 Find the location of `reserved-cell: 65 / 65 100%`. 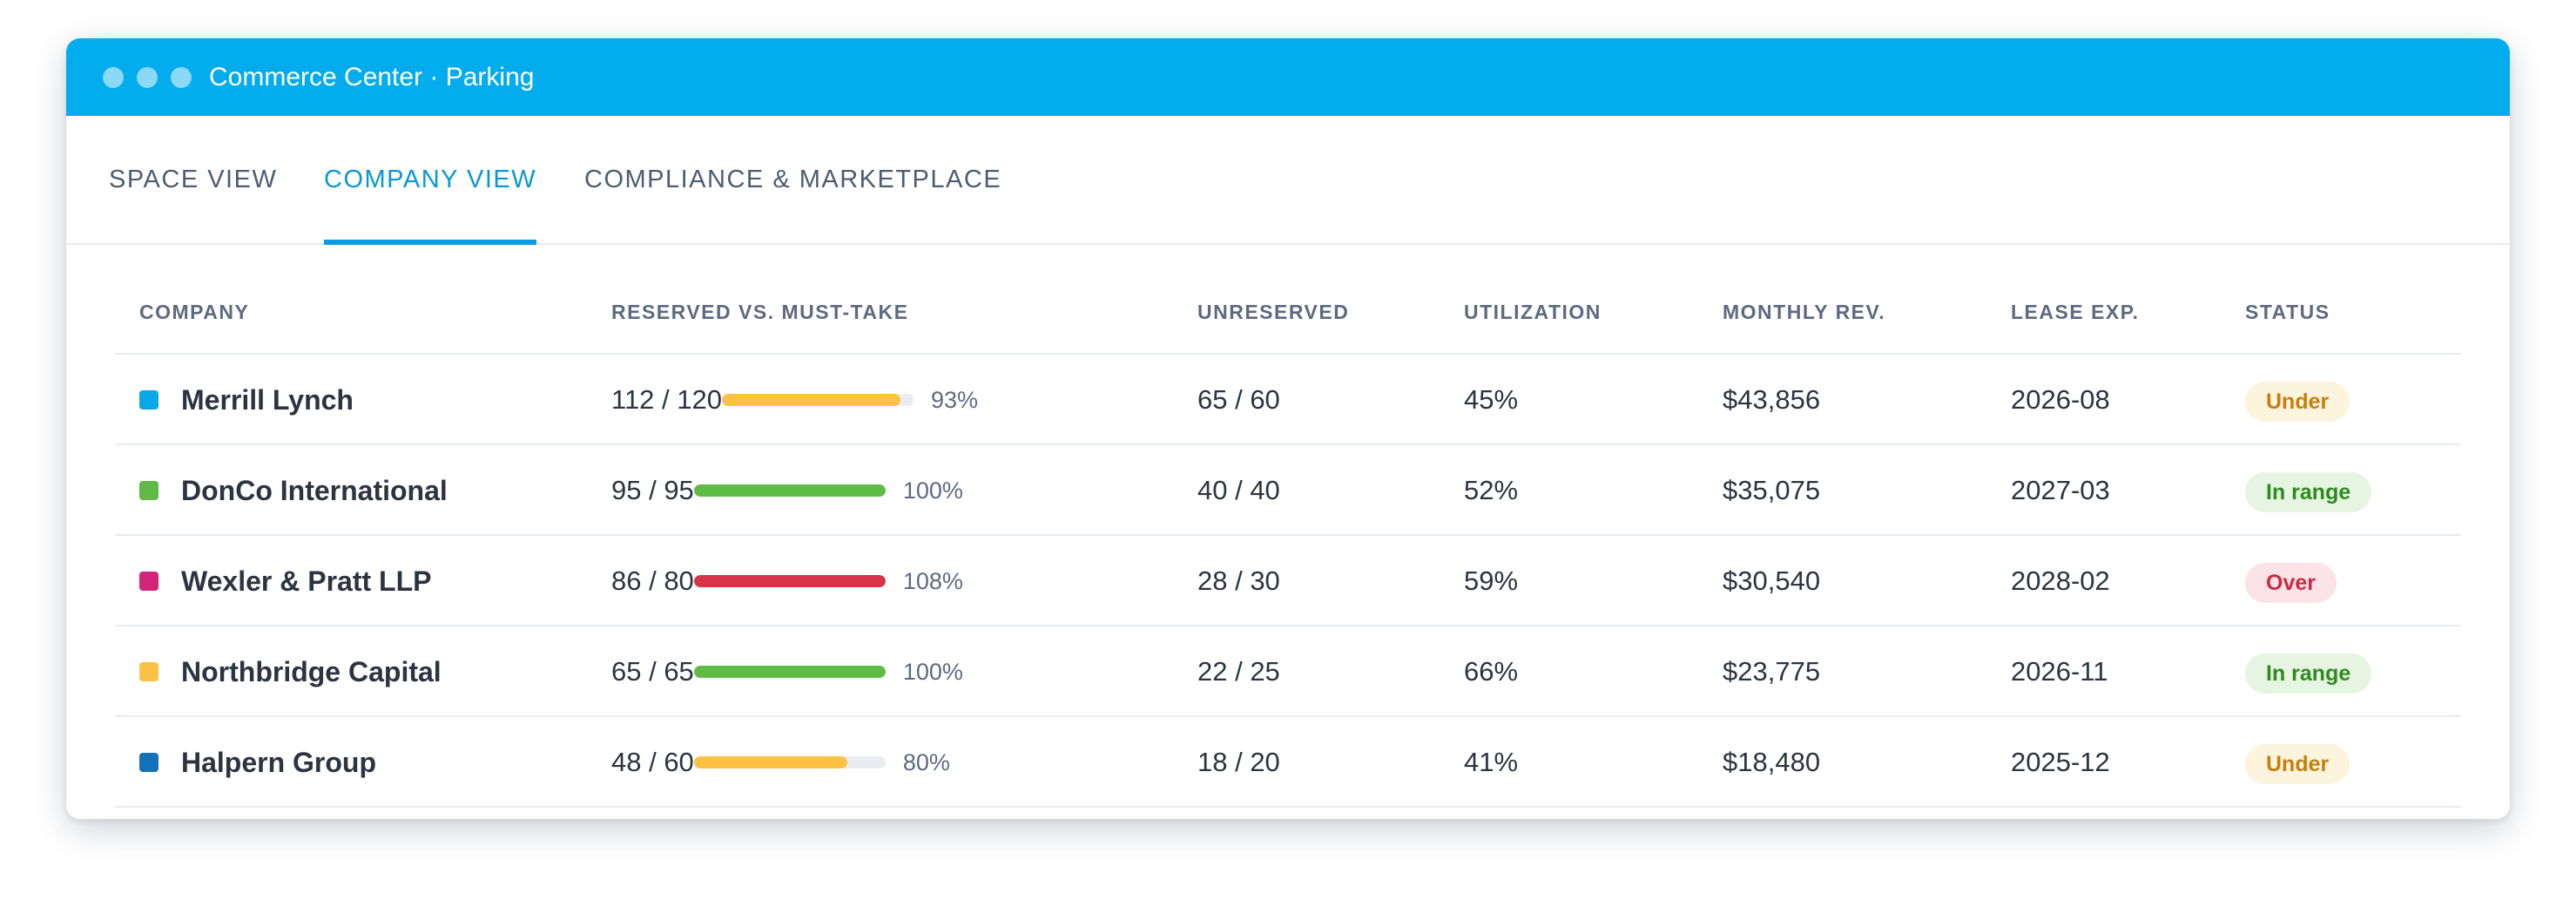

reserved-cell: 65 / 65 100% is located at coordinates (787, 671).